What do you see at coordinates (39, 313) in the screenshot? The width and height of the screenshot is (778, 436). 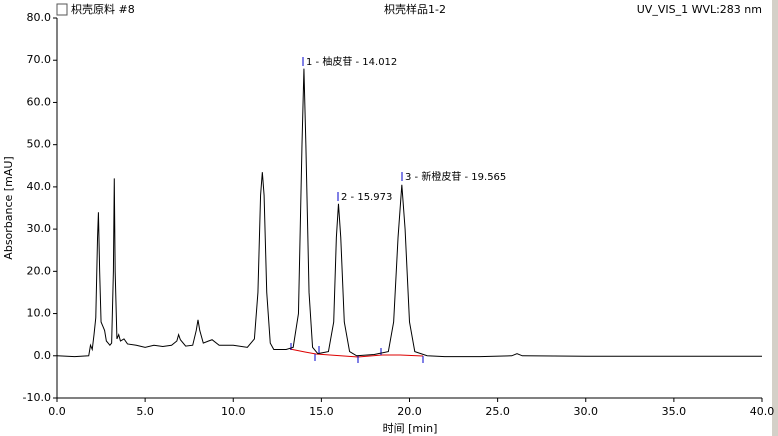 I see `y-tick-label: 10.0` at bounding box center [39, 313].